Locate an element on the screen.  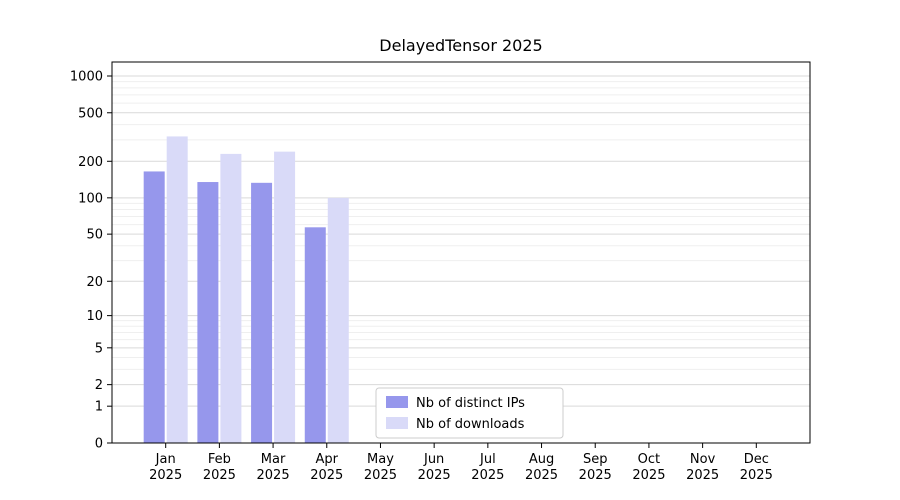
bar-nb-of-downloads-feb is located at coordinates (231, 298).